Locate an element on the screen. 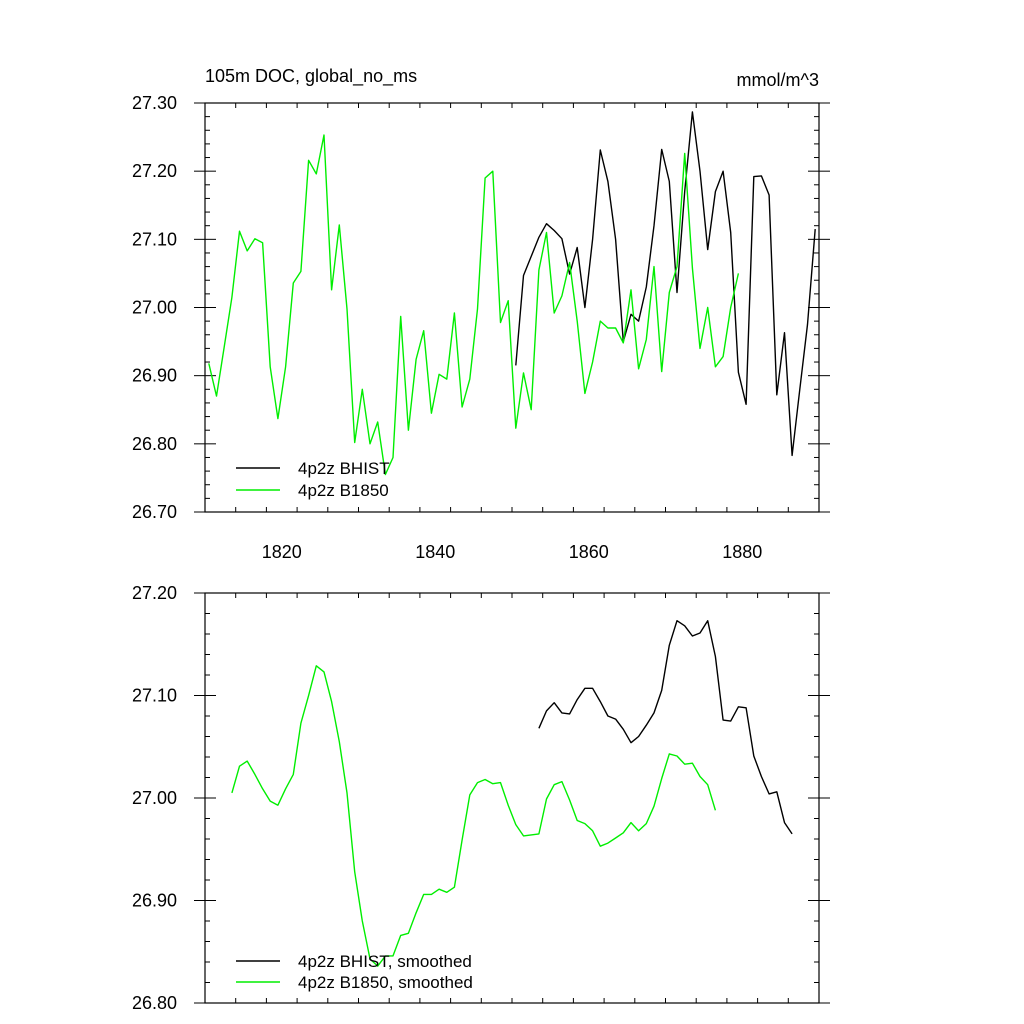 The width and height of the screenshot is (1024, 1024). x-tick-label: 1860 is located at coordinates (589, 552).